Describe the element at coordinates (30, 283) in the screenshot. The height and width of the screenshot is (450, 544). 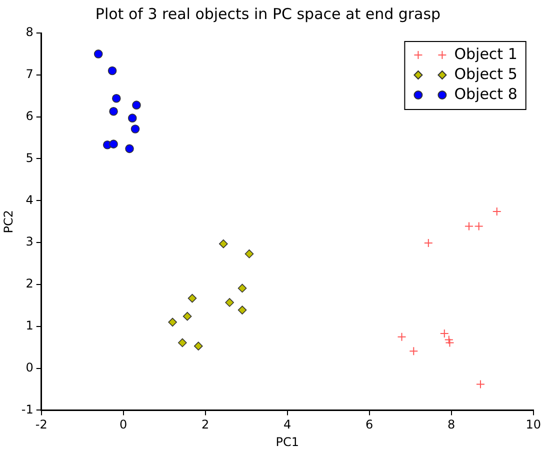
I see `y-tick-label: 2` at that location.